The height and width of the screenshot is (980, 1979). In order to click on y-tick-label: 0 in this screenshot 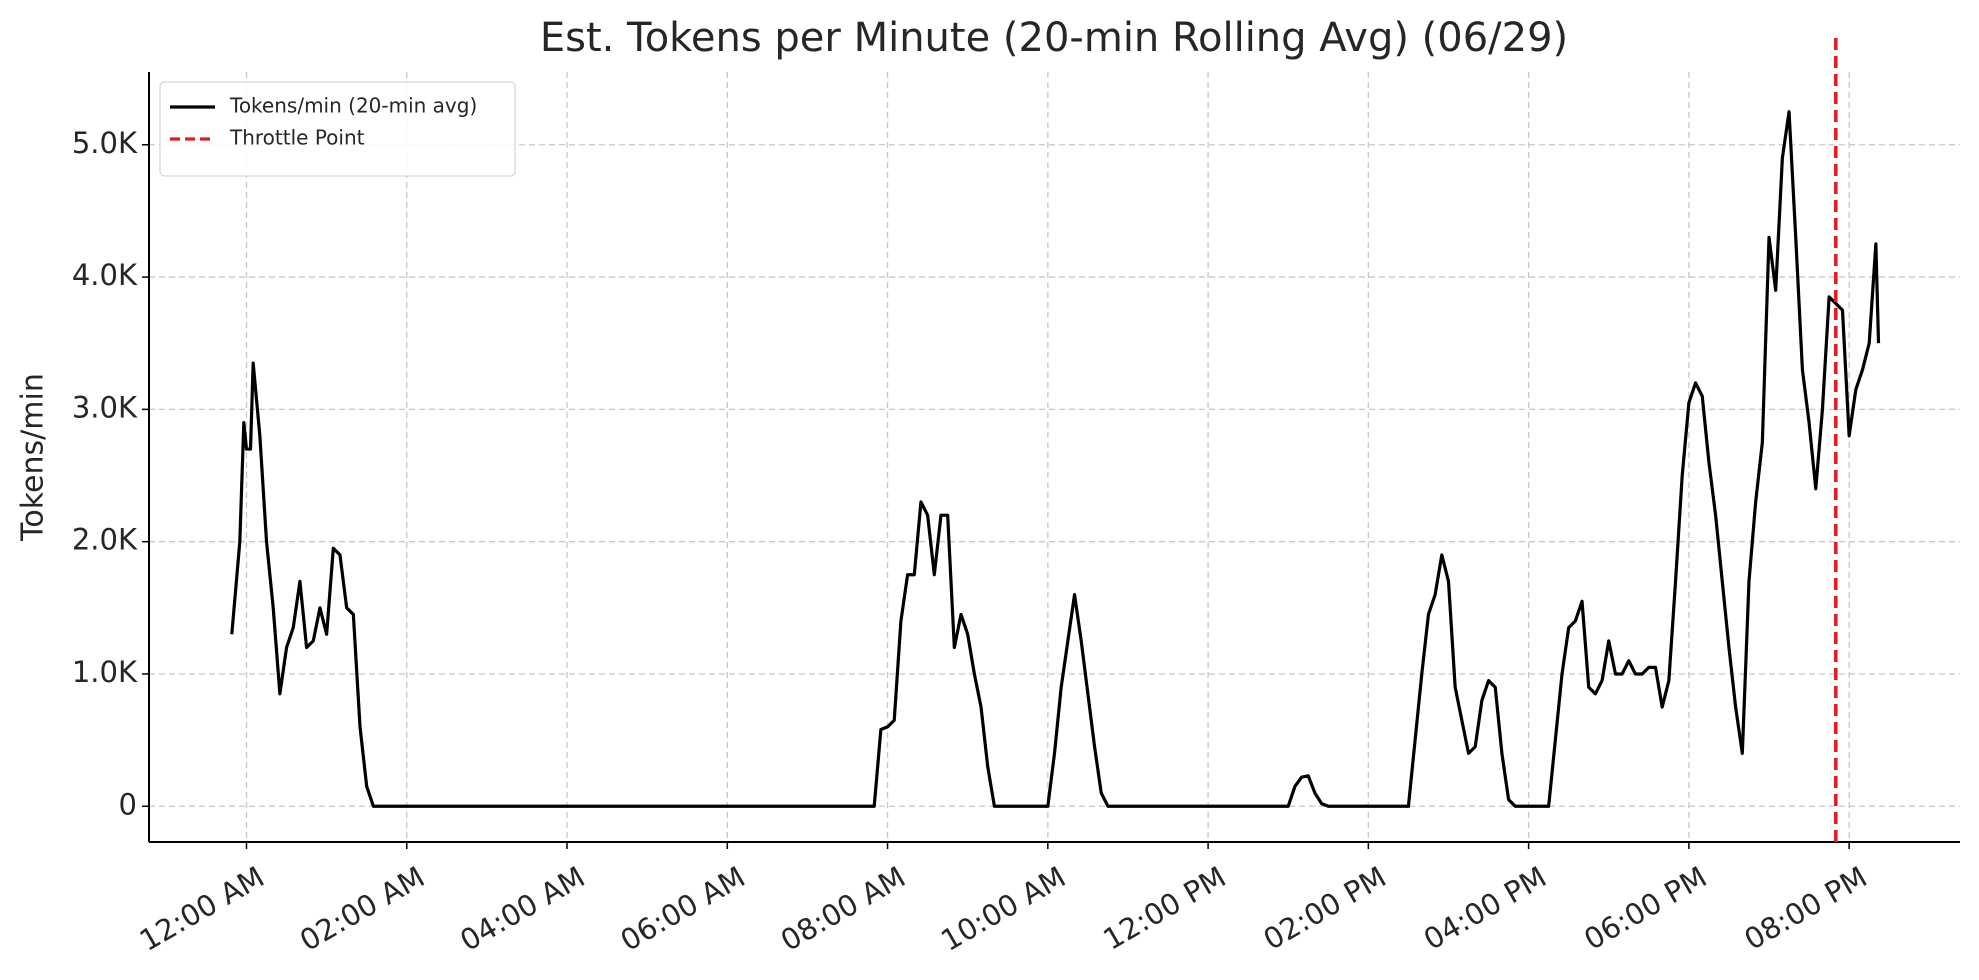, I will do `click(128, 804)`.